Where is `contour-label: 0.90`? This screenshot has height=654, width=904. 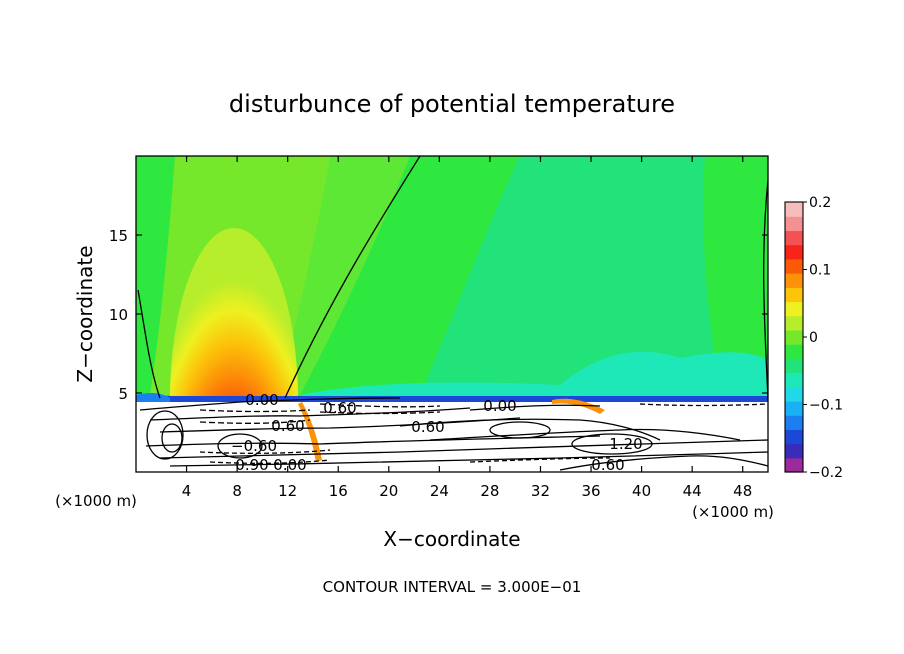 contour-label: 0.90 is located at coordinates (251, 465).